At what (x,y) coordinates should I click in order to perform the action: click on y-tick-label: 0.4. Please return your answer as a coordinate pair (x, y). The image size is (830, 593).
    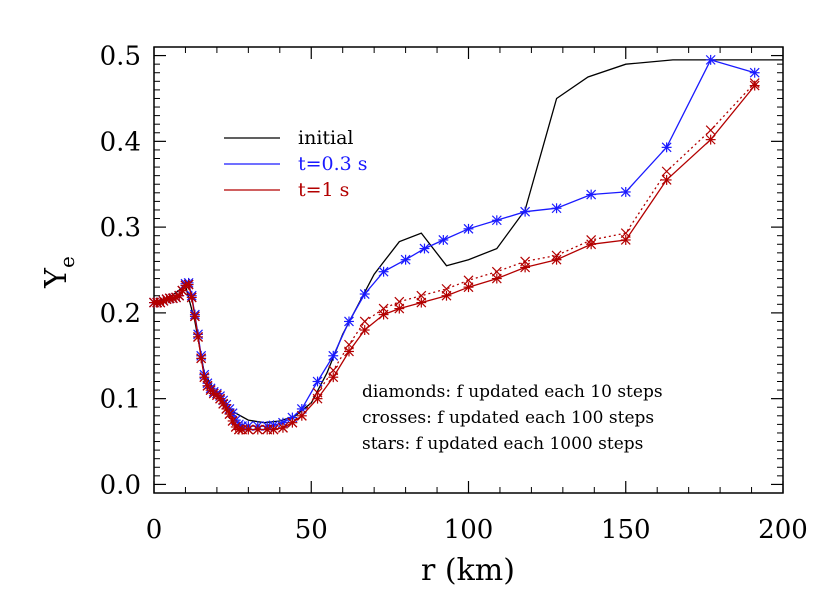
    Looking at the image, I should click on (120, 142).